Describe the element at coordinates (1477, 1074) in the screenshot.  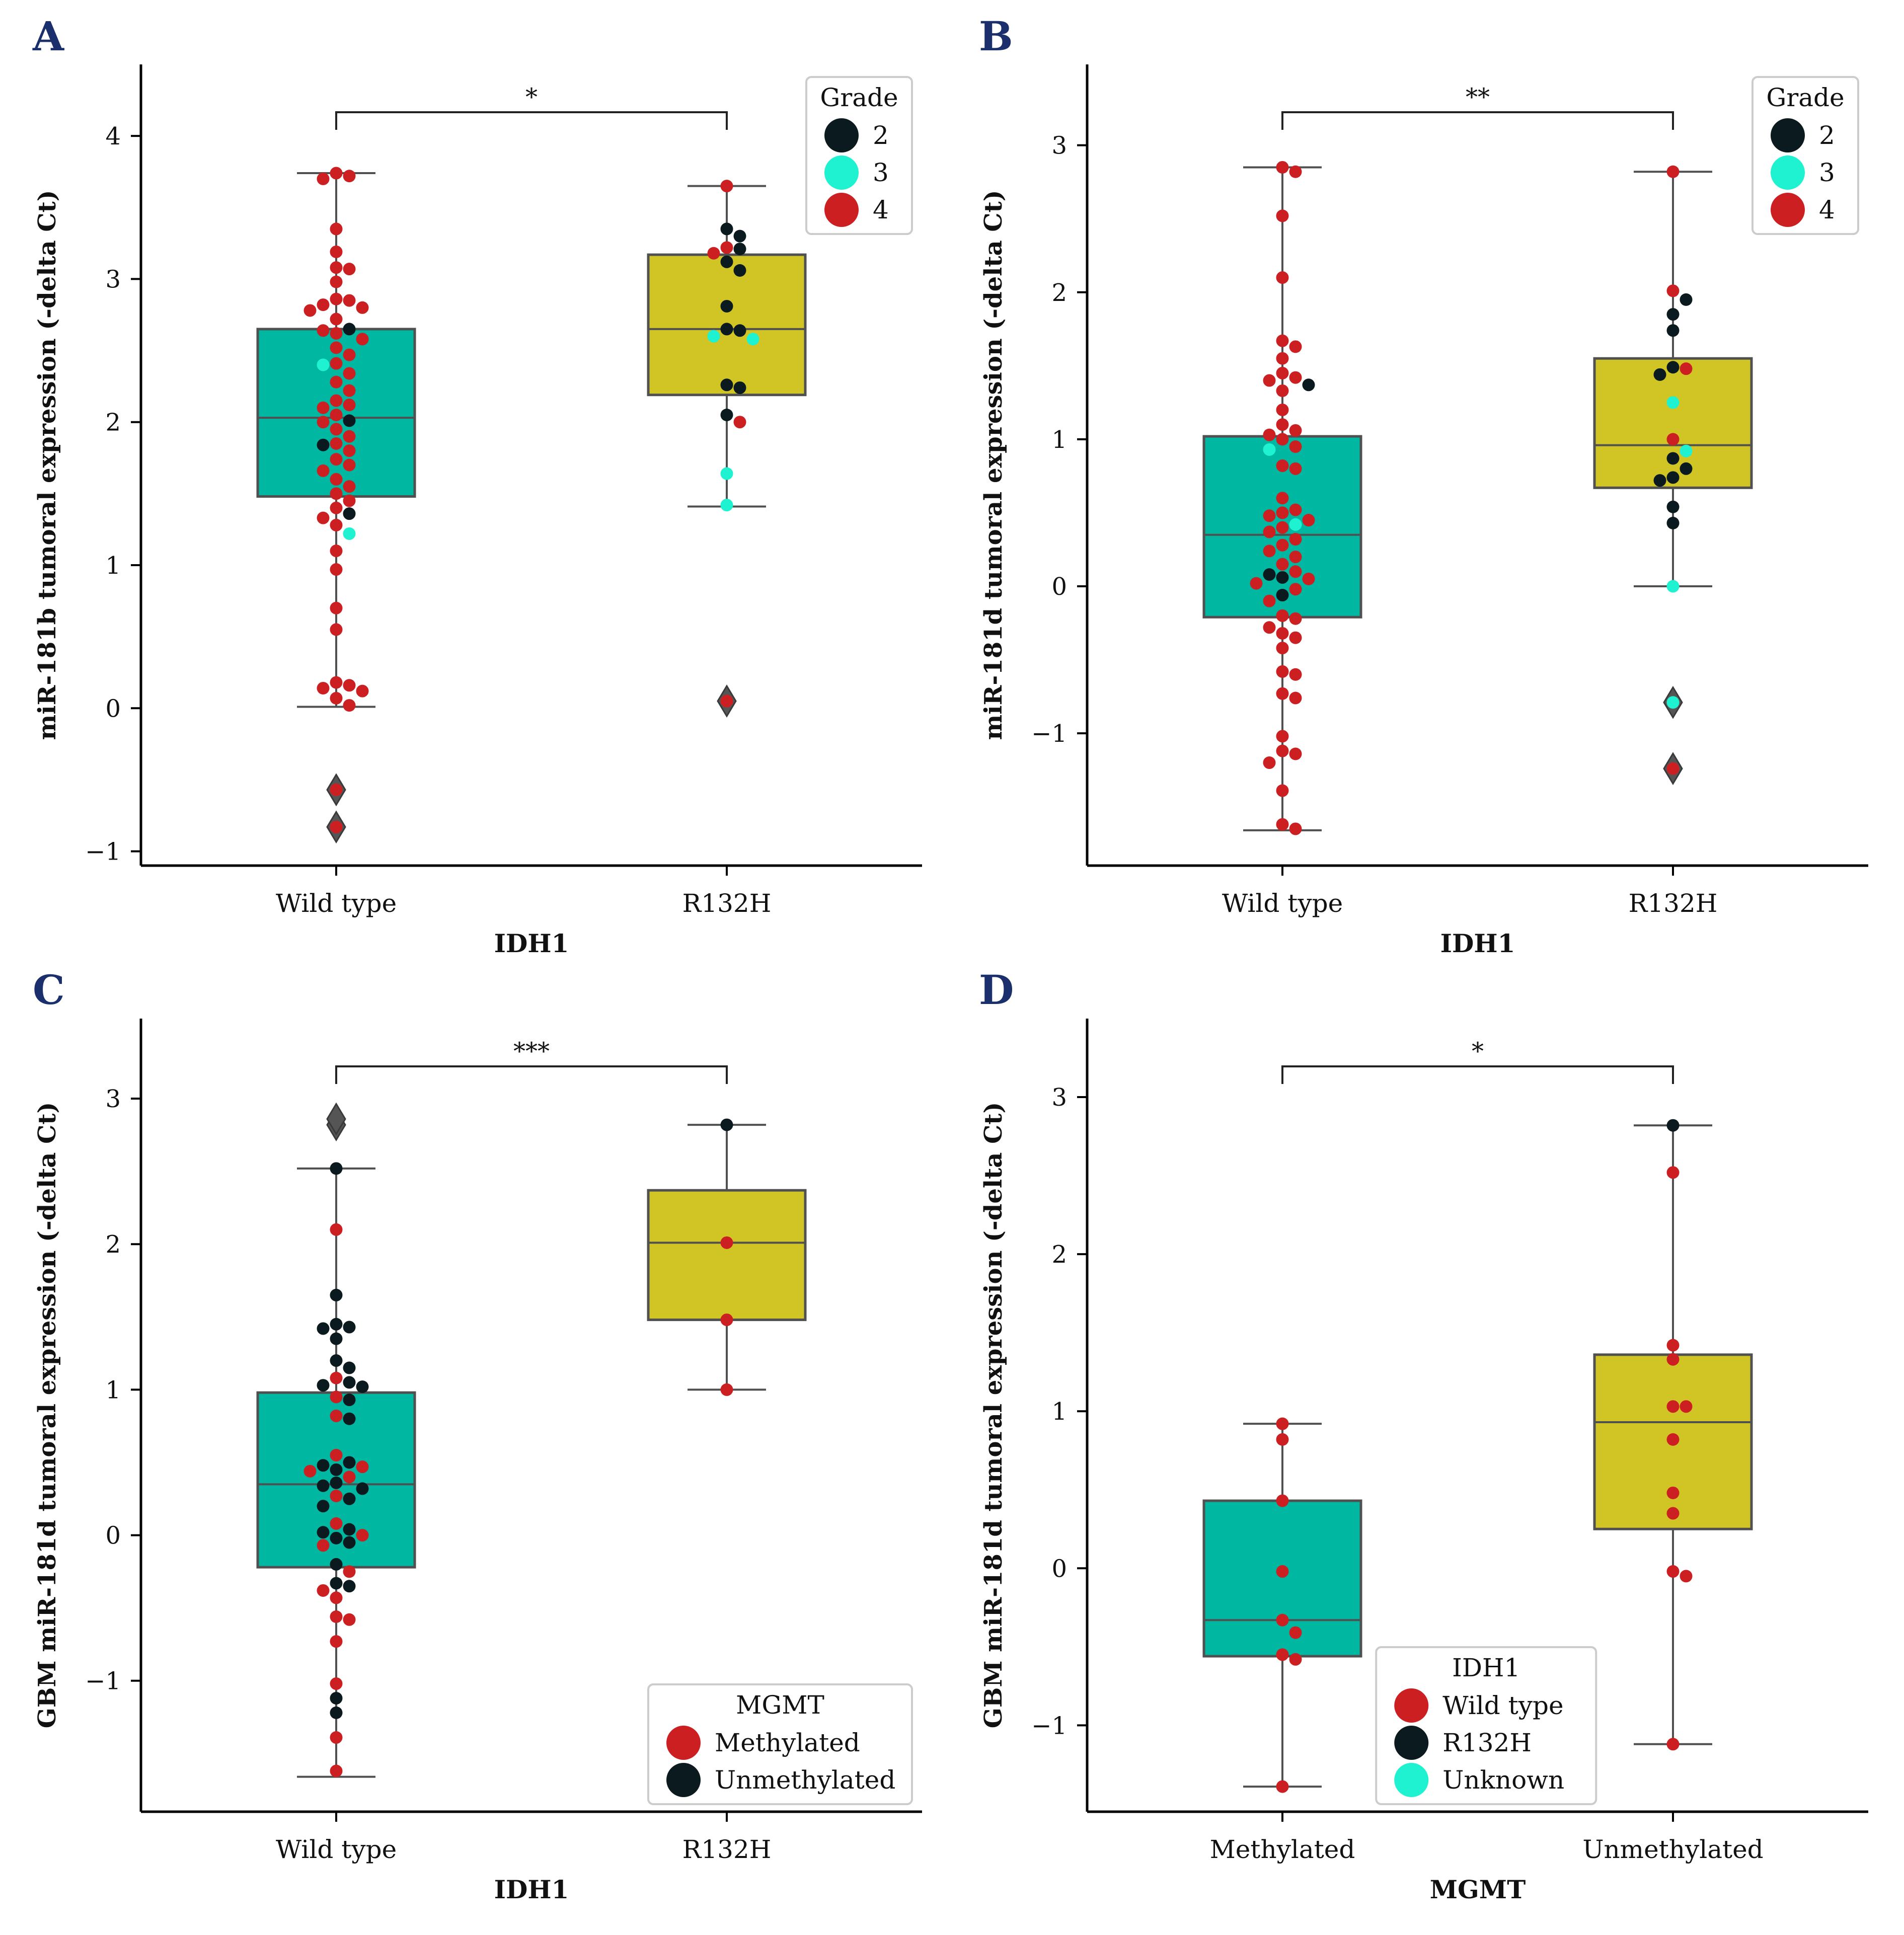
I see `significance-bracket` at that location.